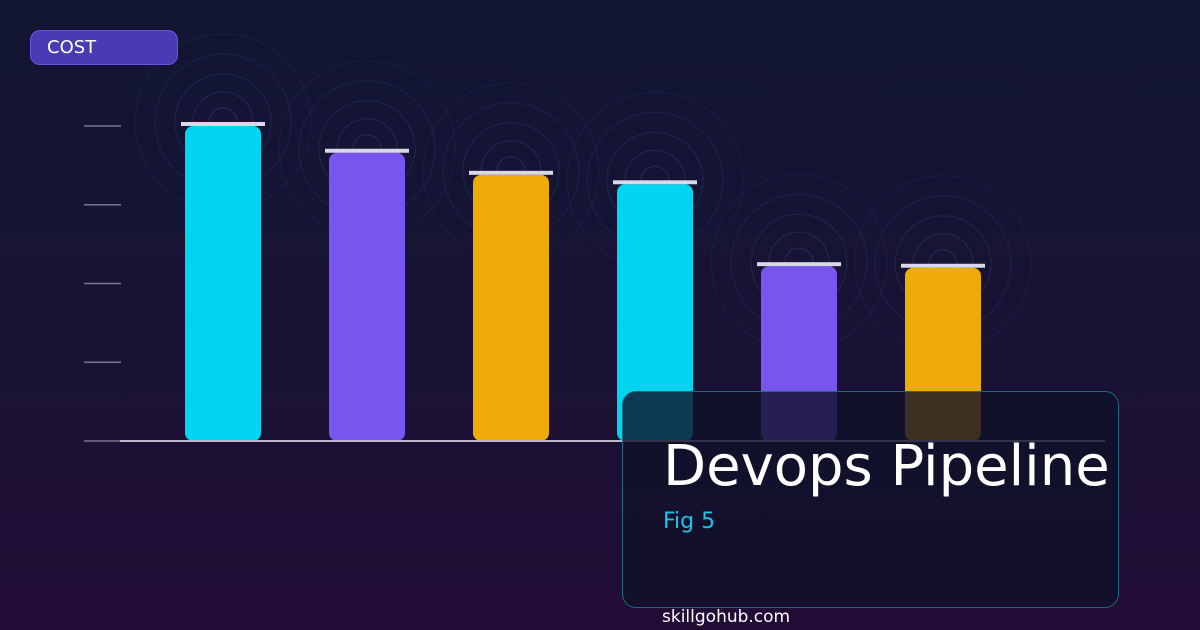  What do you see at coordinates (886, 466) in the screenshot?
I see `panel-title: Devops Pipeline` at bounding box center [886, 466].